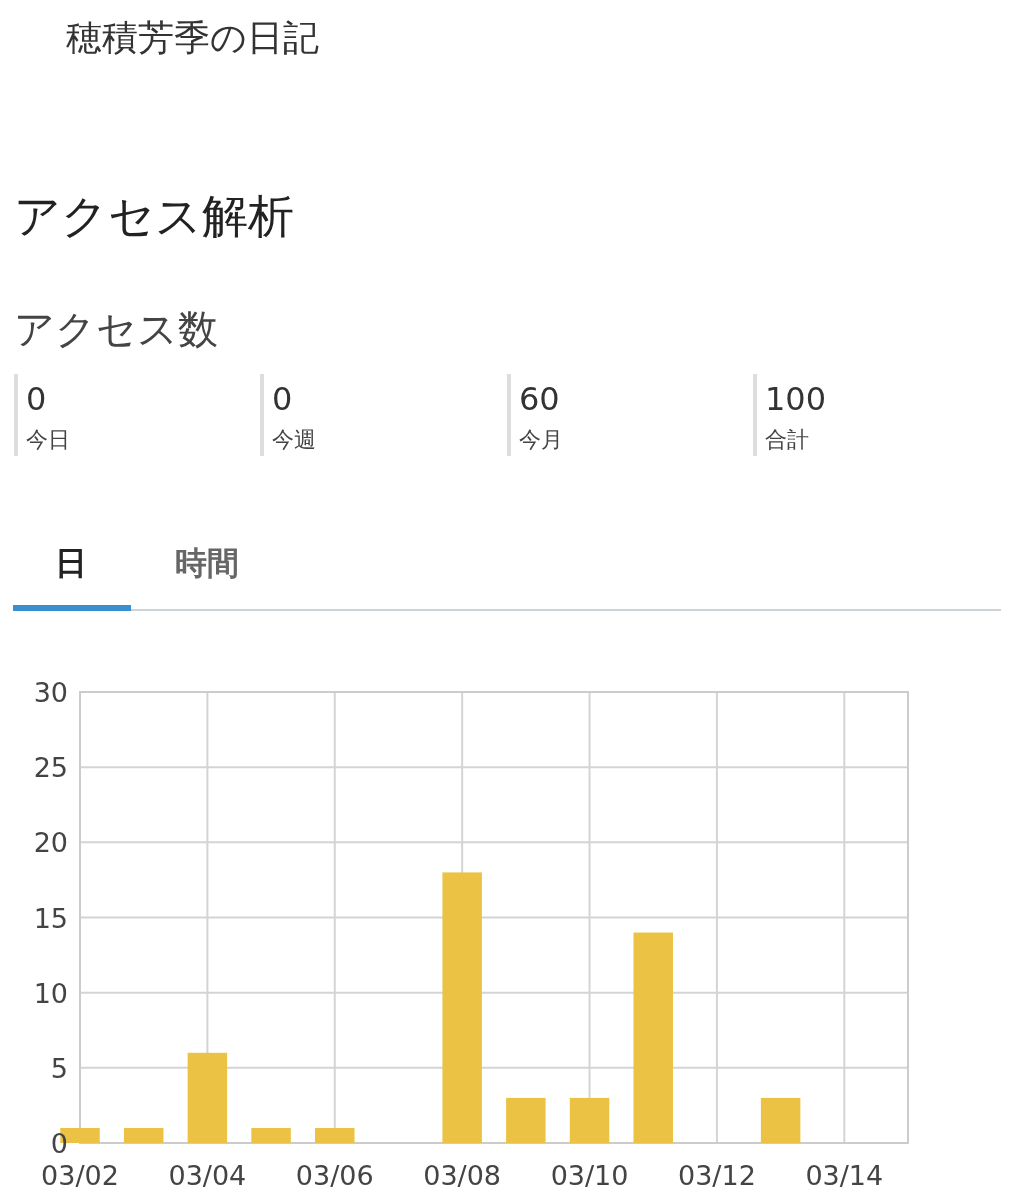 The width and height of the screenshot is (1010, 1200). Describe the element at coordinates (334, 1175) in the screenshot. I see `x-tick-label: 03/06` at that location.